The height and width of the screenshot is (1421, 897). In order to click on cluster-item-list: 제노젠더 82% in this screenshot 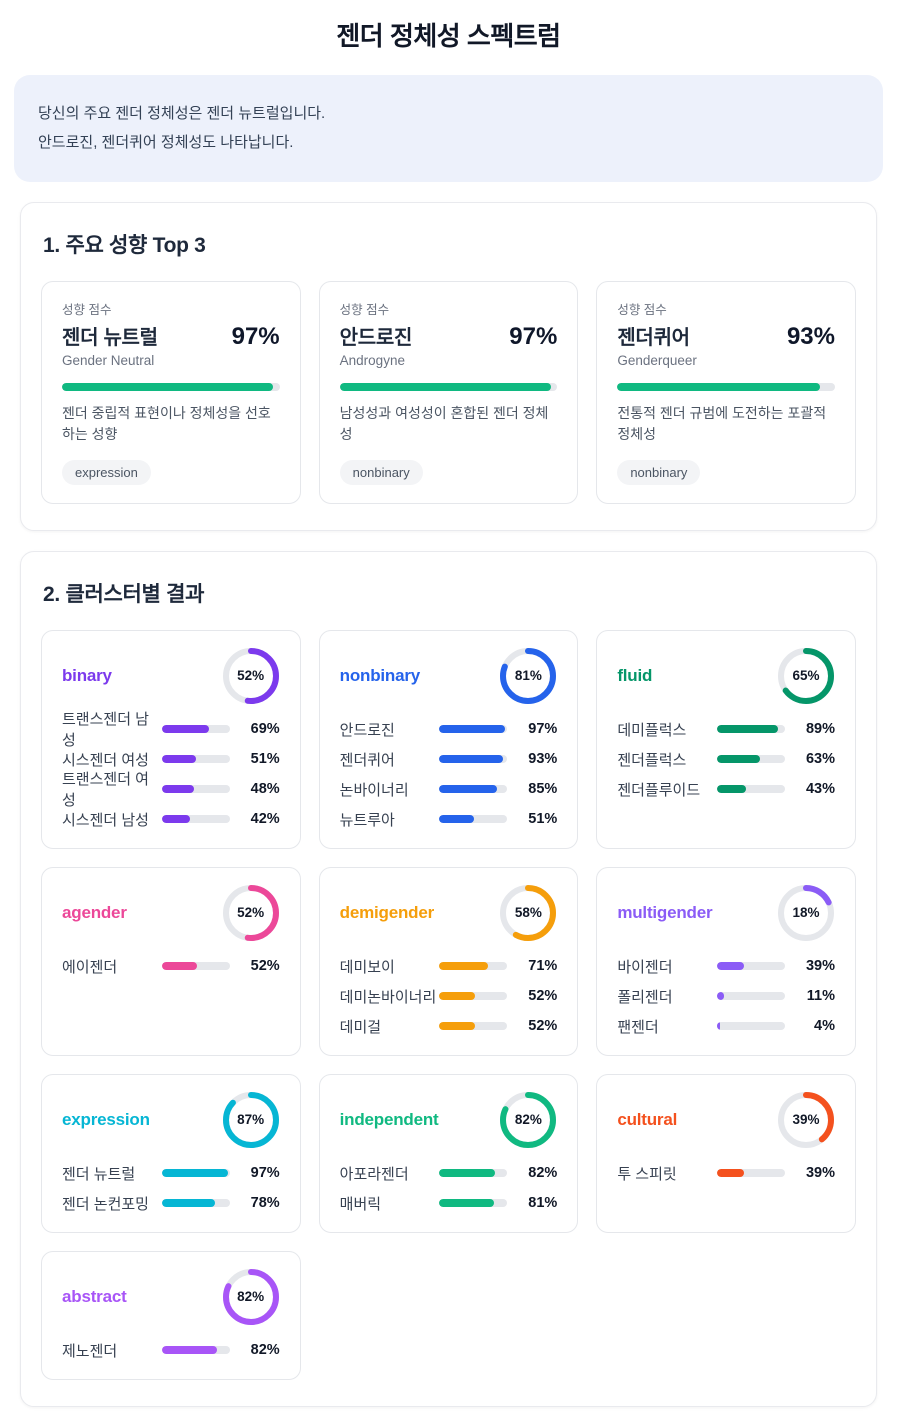, I will do `click(171, 1350)`.